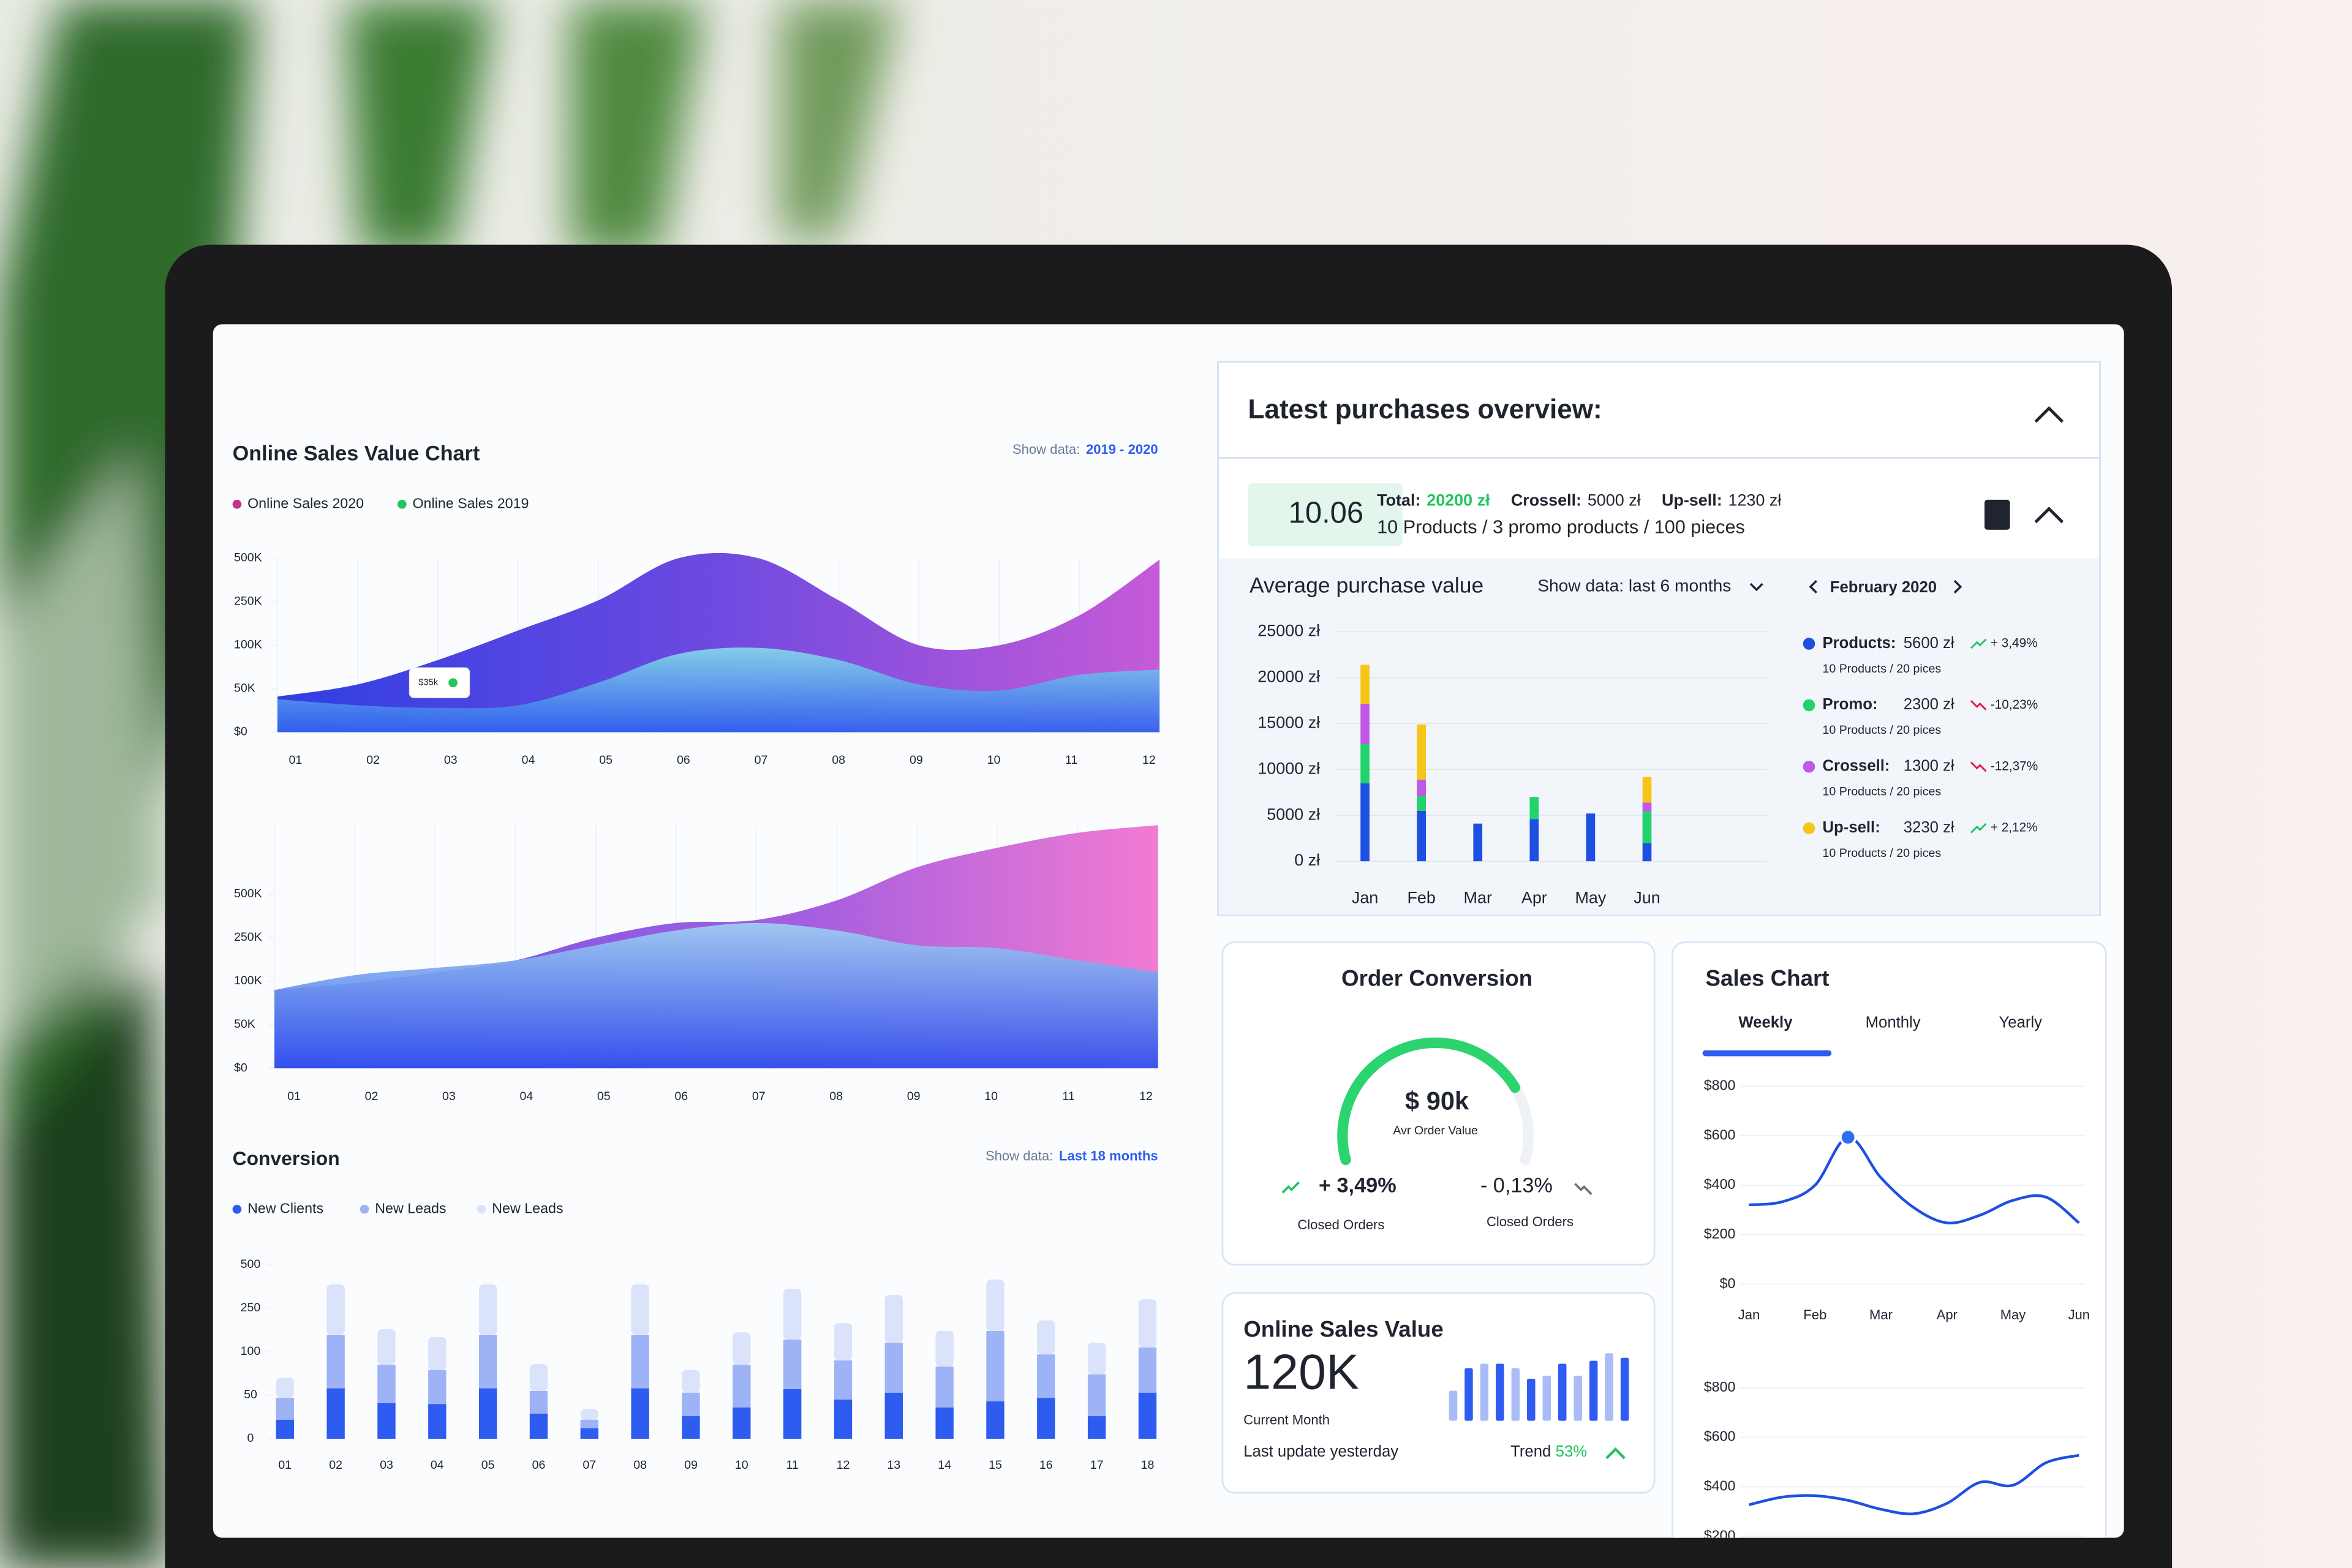  What do you see at coordinates (2021, 1023) in the screenshot?
I see `tab: Yearly` at bounding box center [2021, 1023].